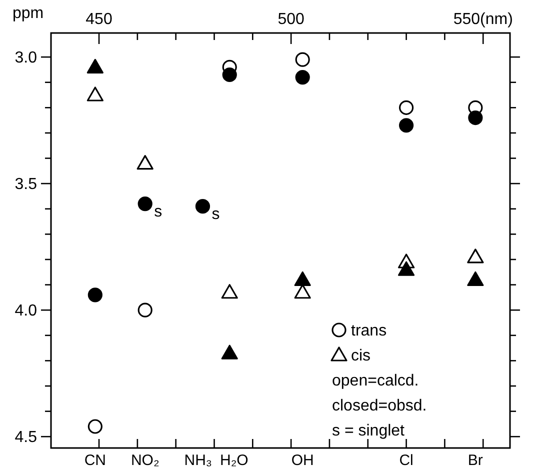  What do you see at coordinates (379, 406) in the screenshot?
I see `annotation: closed=obsd.` at bounding box center [379, 406].